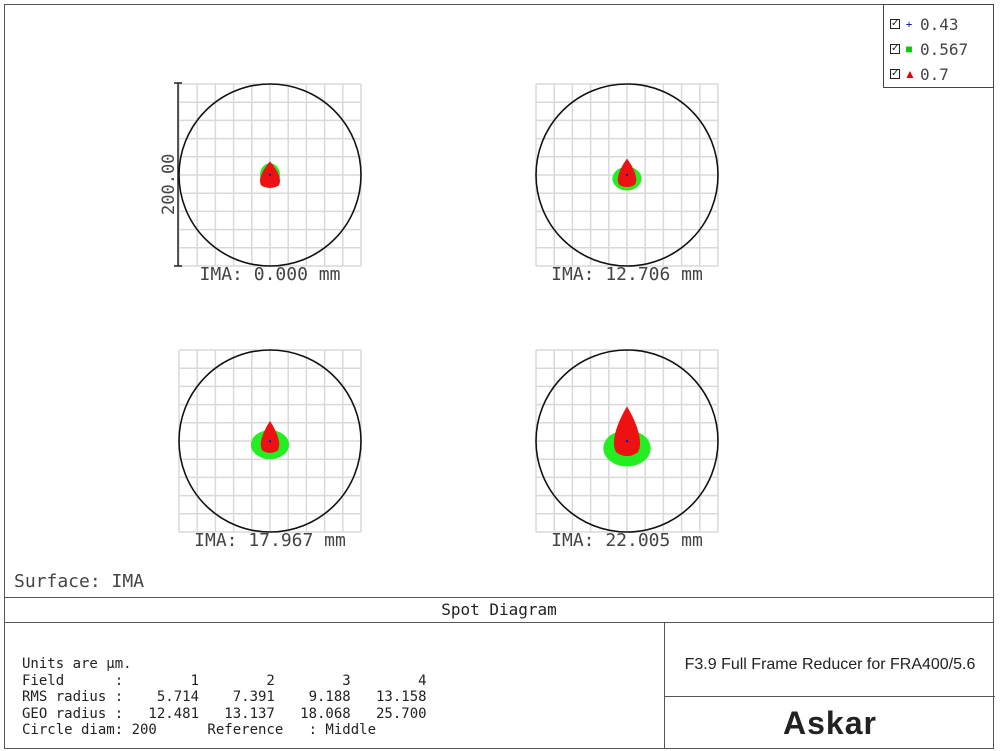 This screenshot has width=1000, height=751. What do you see at coordinates (627, 540) in the screenshot?
I see `field-label: IMA: 22.005 mm` at bounding box center [627, 540].